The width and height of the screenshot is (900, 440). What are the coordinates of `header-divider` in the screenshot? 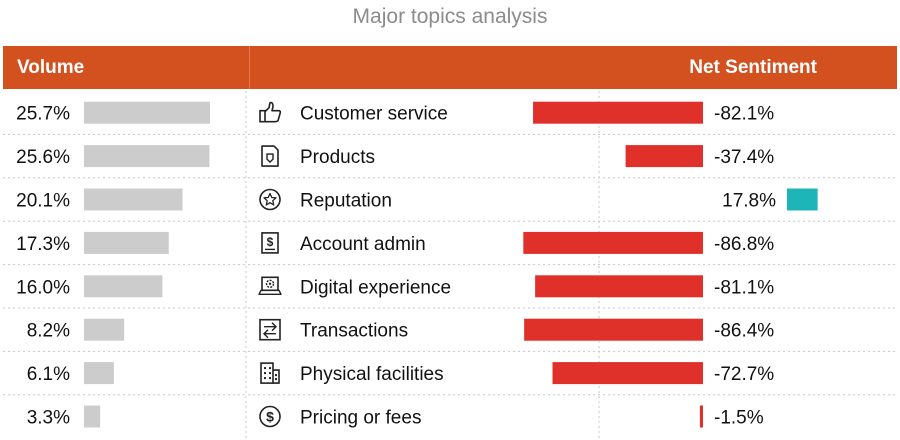 It's located at (249, 67).